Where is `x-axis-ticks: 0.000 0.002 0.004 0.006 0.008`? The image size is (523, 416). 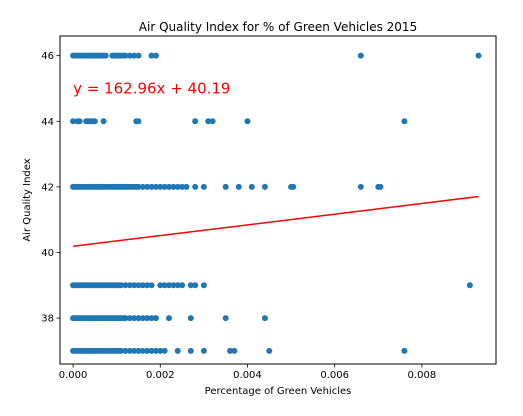 x-axis-ticks: 0.000 0.002 0.004 0.006 0.008 is located at coordinates (247, 372).